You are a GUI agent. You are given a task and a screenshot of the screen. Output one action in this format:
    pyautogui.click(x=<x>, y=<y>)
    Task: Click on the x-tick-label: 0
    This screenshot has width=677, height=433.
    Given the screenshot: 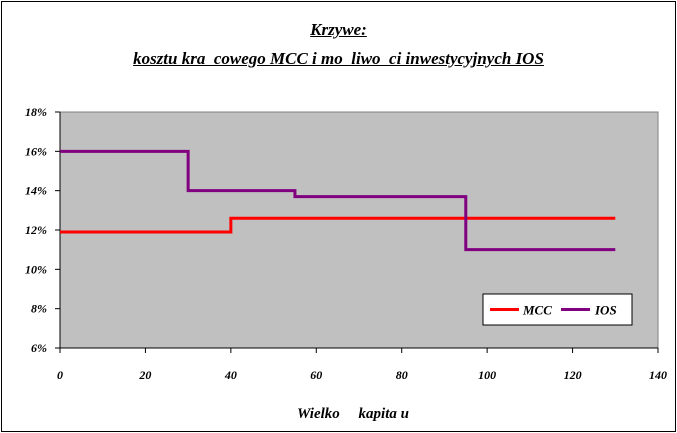 What is the action you would take?
    pyautogui.click(x=60, y=375)
    